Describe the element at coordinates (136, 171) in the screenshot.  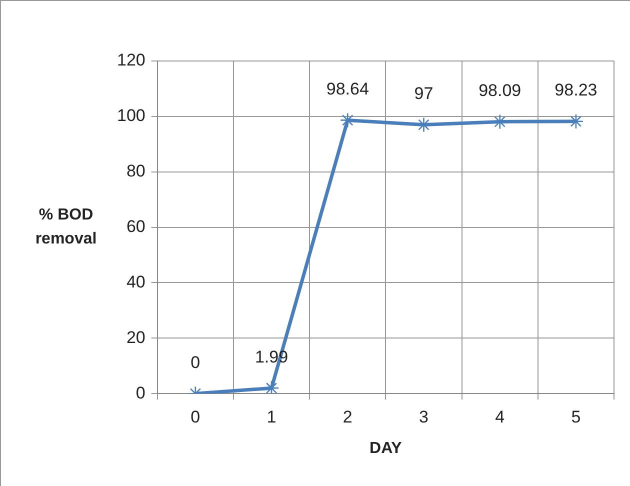
I see `y-tick-label: 80` at that location.